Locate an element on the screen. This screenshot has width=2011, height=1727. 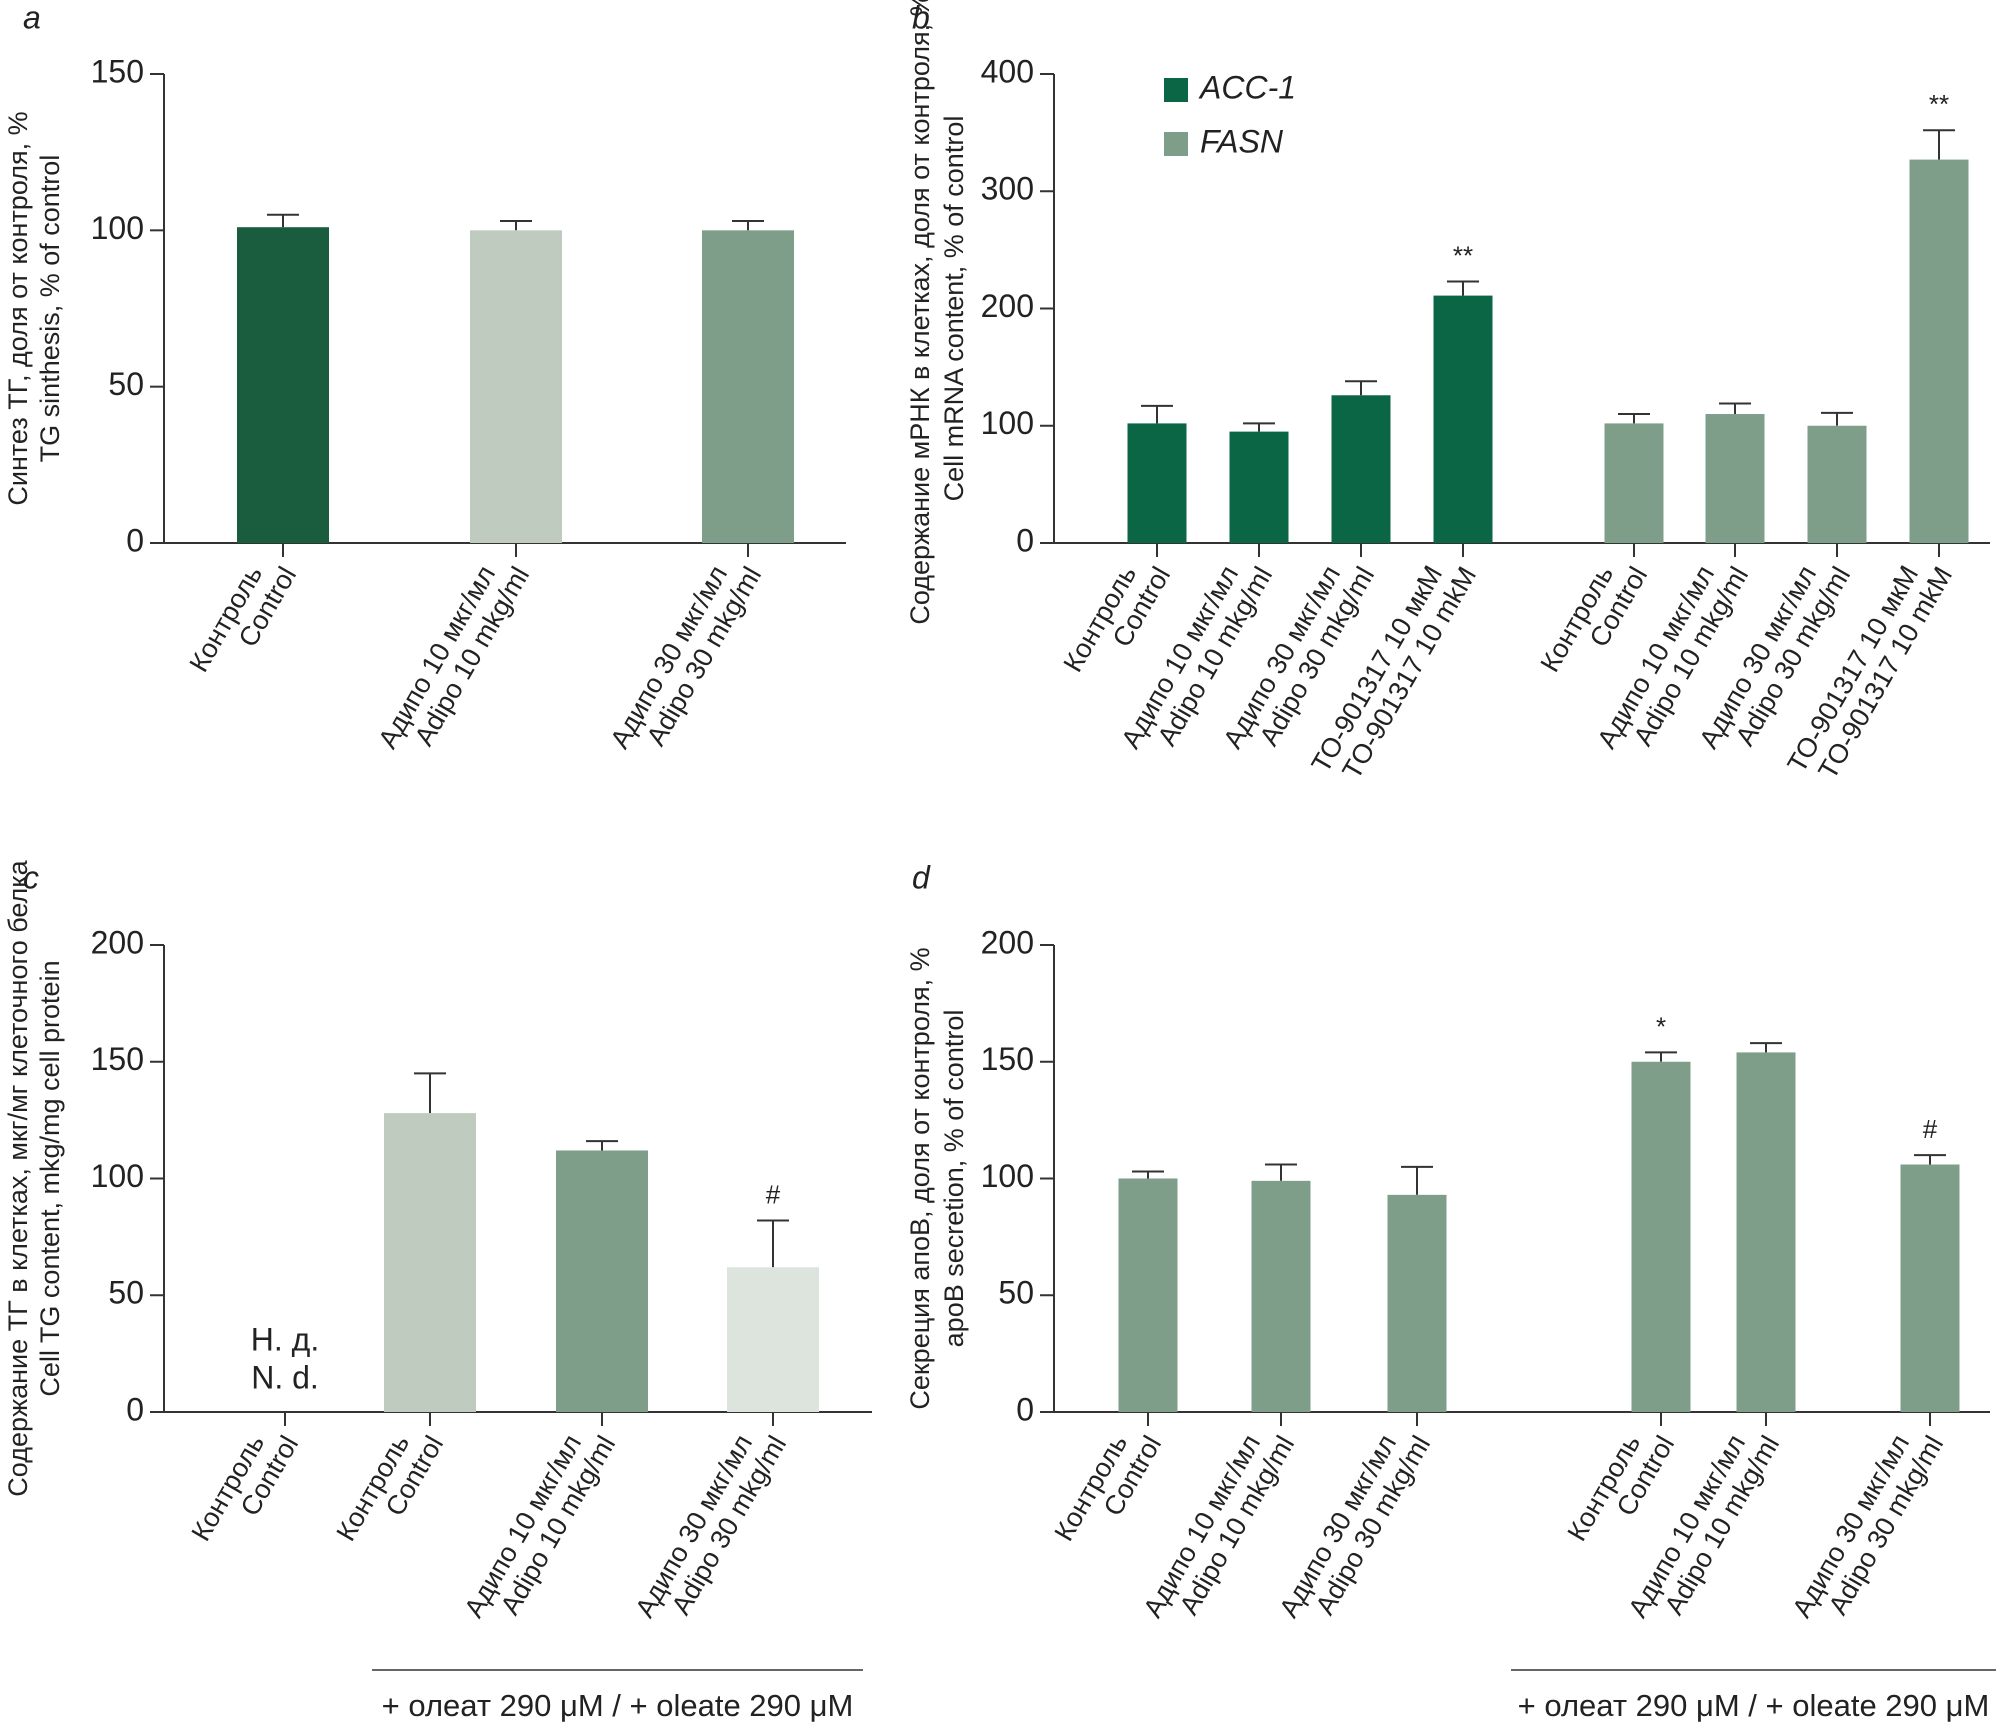
panel-letter: d is located at coordinates (921, 877).